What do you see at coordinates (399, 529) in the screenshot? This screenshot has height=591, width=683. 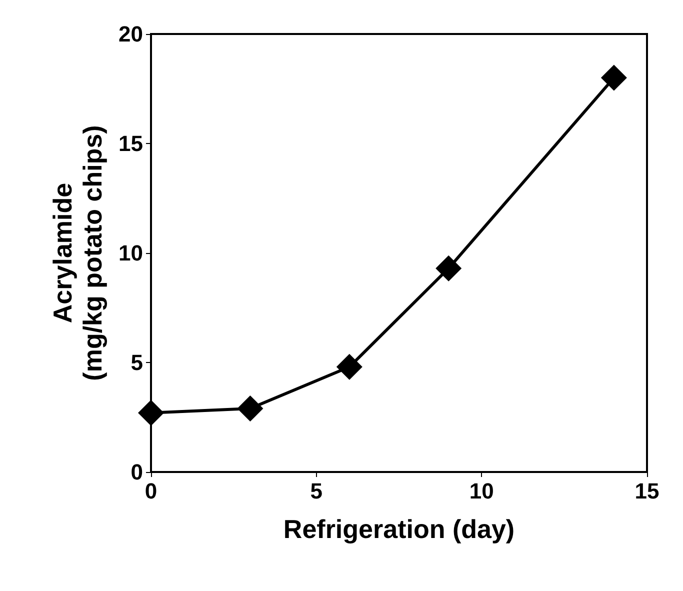 I see `x-axis-title: Refrigeration (day)` at bounding box center [399, 529].